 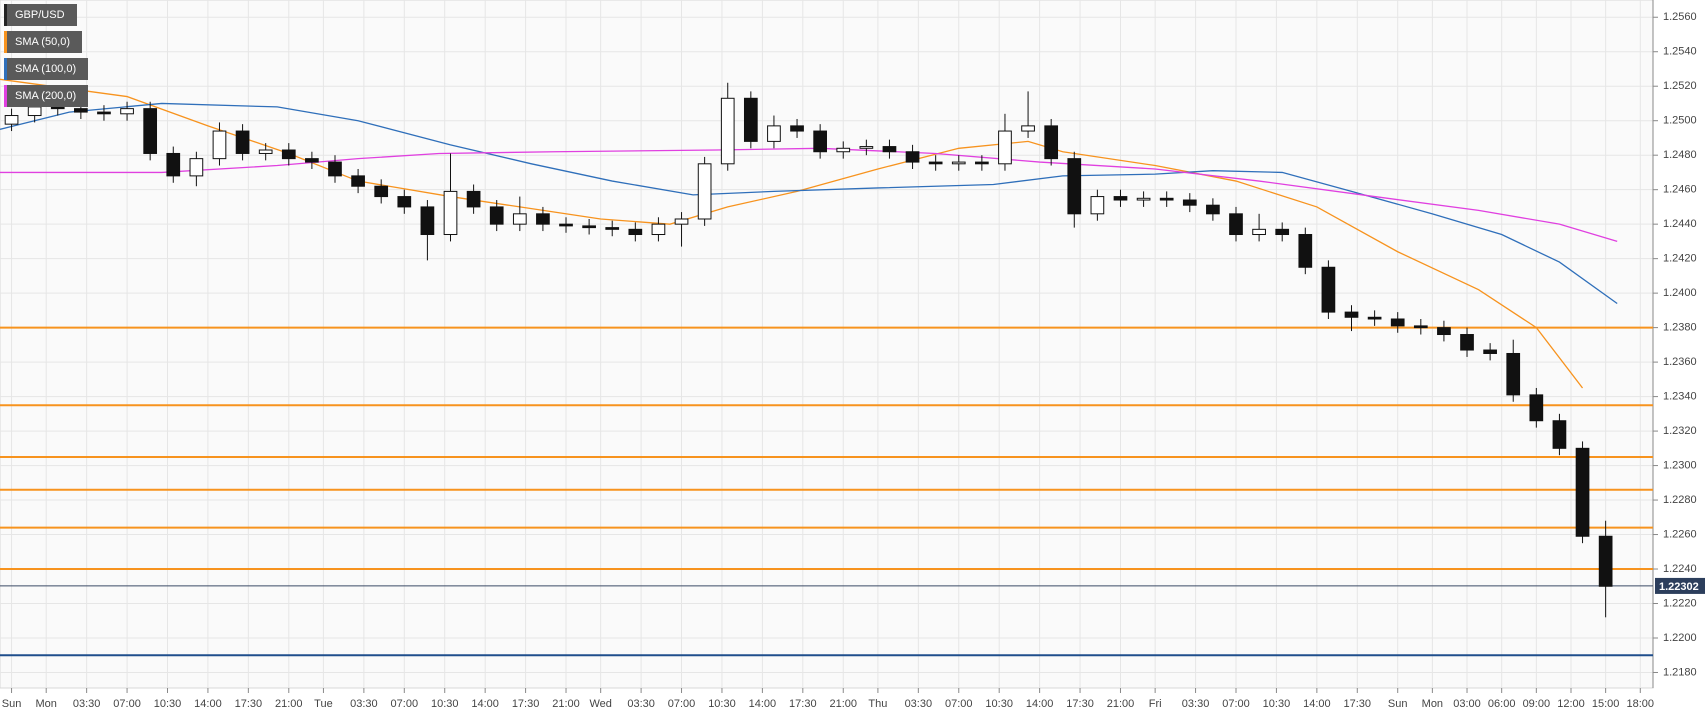 What do you see at coordinates (323, 704) in the screenshot?
I see `x-tick-label: Tue` at bounding box center [323, 704].